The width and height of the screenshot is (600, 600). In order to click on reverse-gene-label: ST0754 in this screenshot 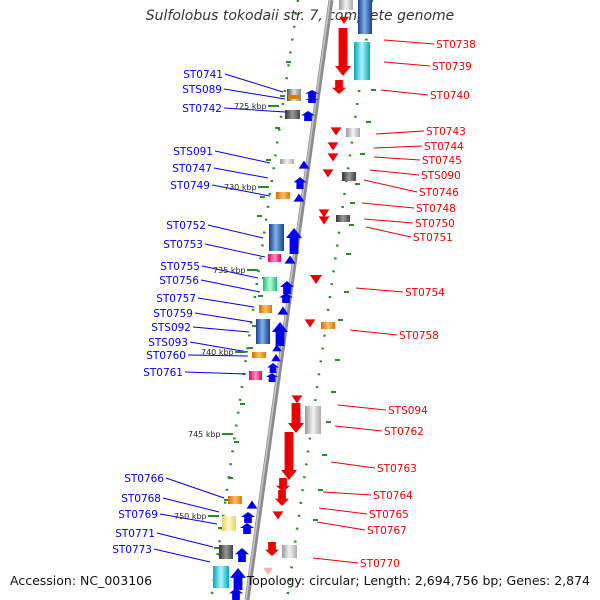, I will do `click(425, 293)`.